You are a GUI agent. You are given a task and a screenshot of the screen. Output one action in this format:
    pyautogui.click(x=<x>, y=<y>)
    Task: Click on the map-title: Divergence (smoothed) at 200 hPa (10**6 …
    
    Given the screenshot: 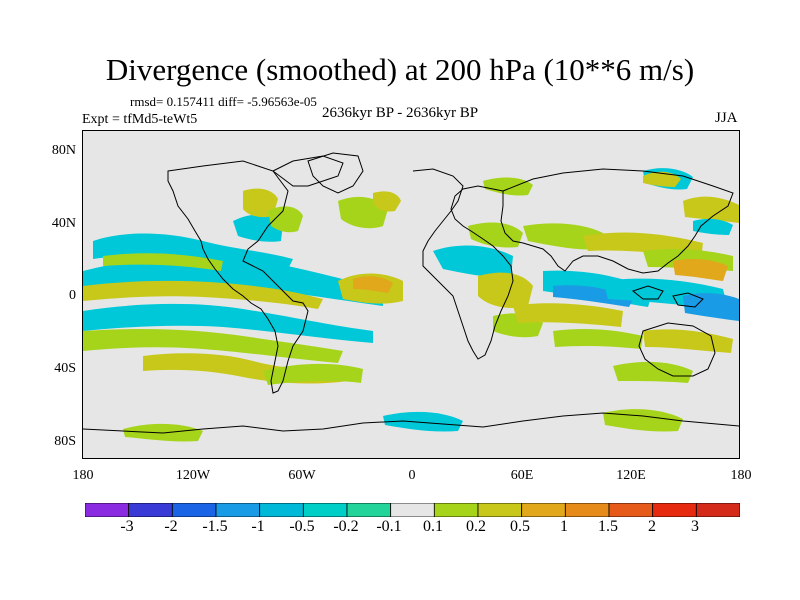 What is the action you would take?
    pyautogui.click(x=400, y=69)
    